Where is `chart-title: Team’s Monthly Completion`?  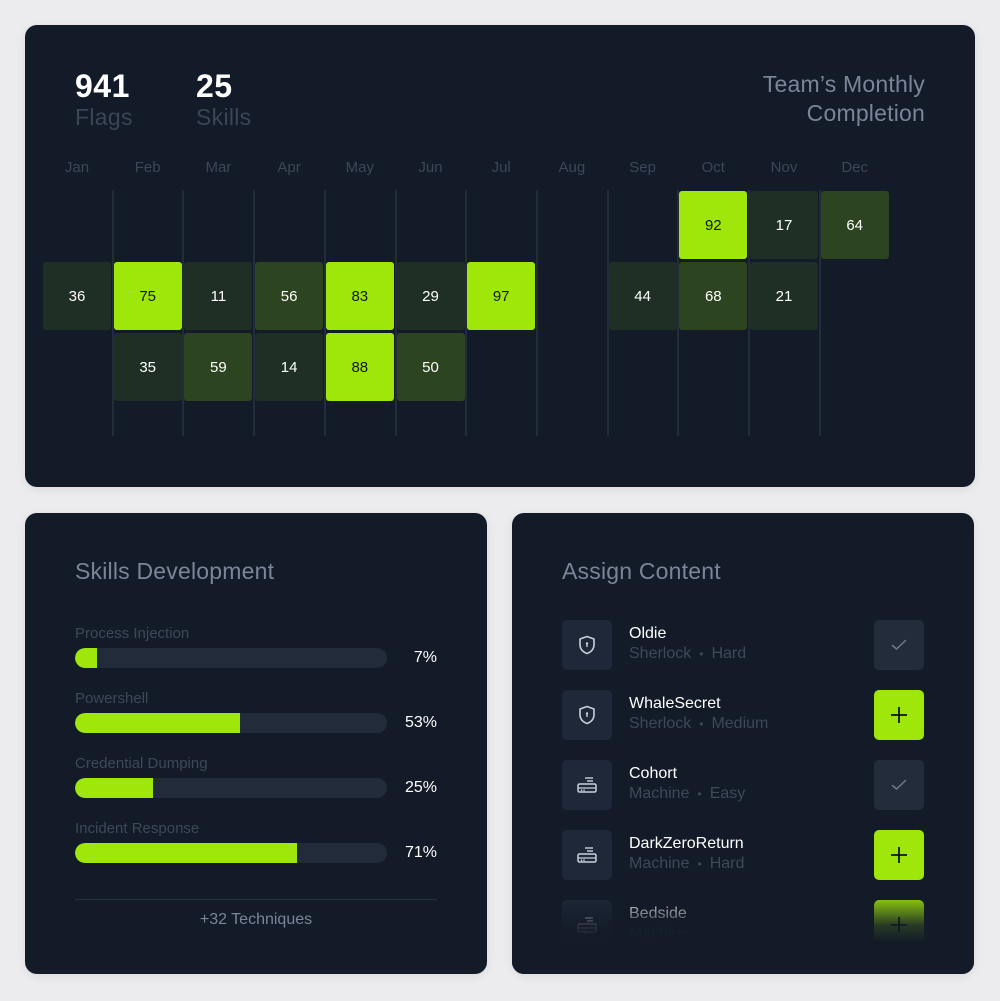
chart-title: Team’s Monthly Completion is located at coordinates (844, 99).